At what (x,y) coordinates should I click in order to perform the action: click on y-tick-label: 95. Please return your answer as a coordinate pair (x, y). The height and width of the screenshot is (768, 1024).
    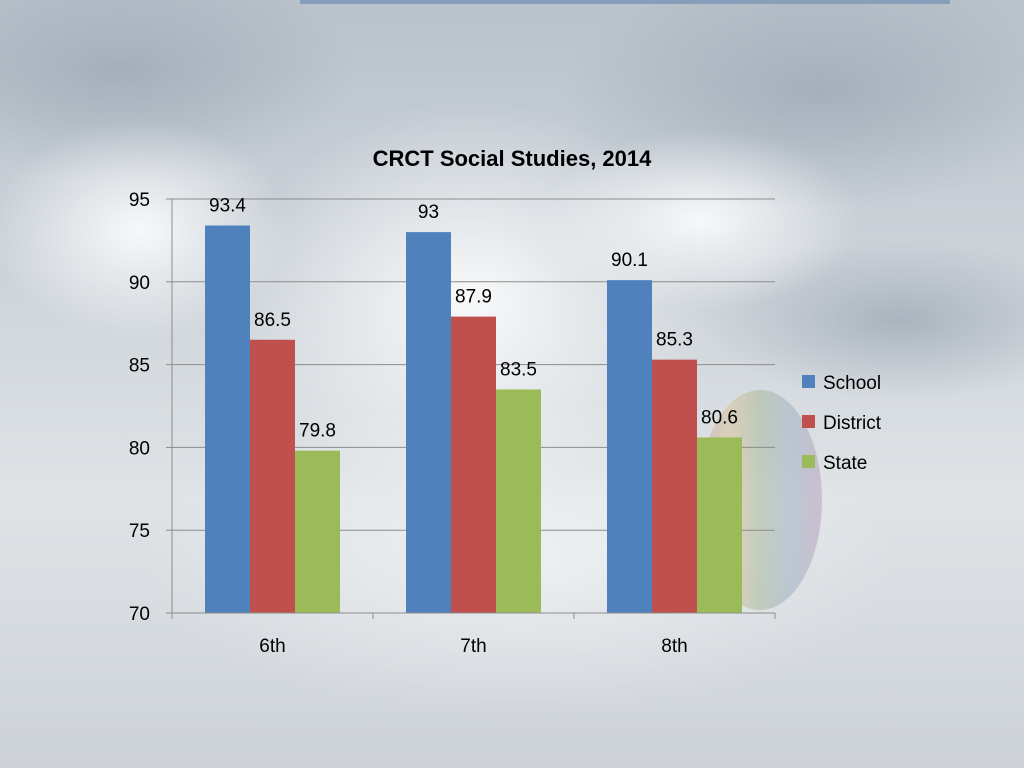
    Looking at the image, I should click on (139, 200).